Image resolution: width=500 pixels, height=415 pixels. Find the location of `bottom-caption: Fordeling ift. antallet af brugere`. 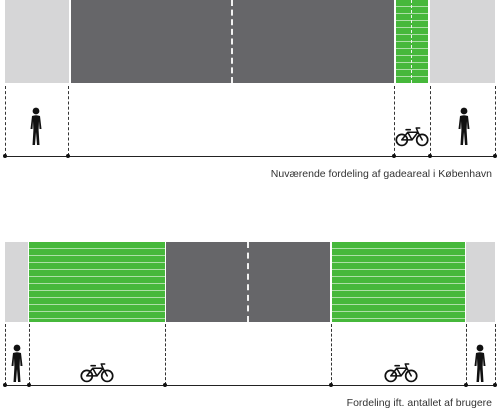

bottom-caption: Fordeling ift. antallet af brugere is located at coordinates (419, 403).